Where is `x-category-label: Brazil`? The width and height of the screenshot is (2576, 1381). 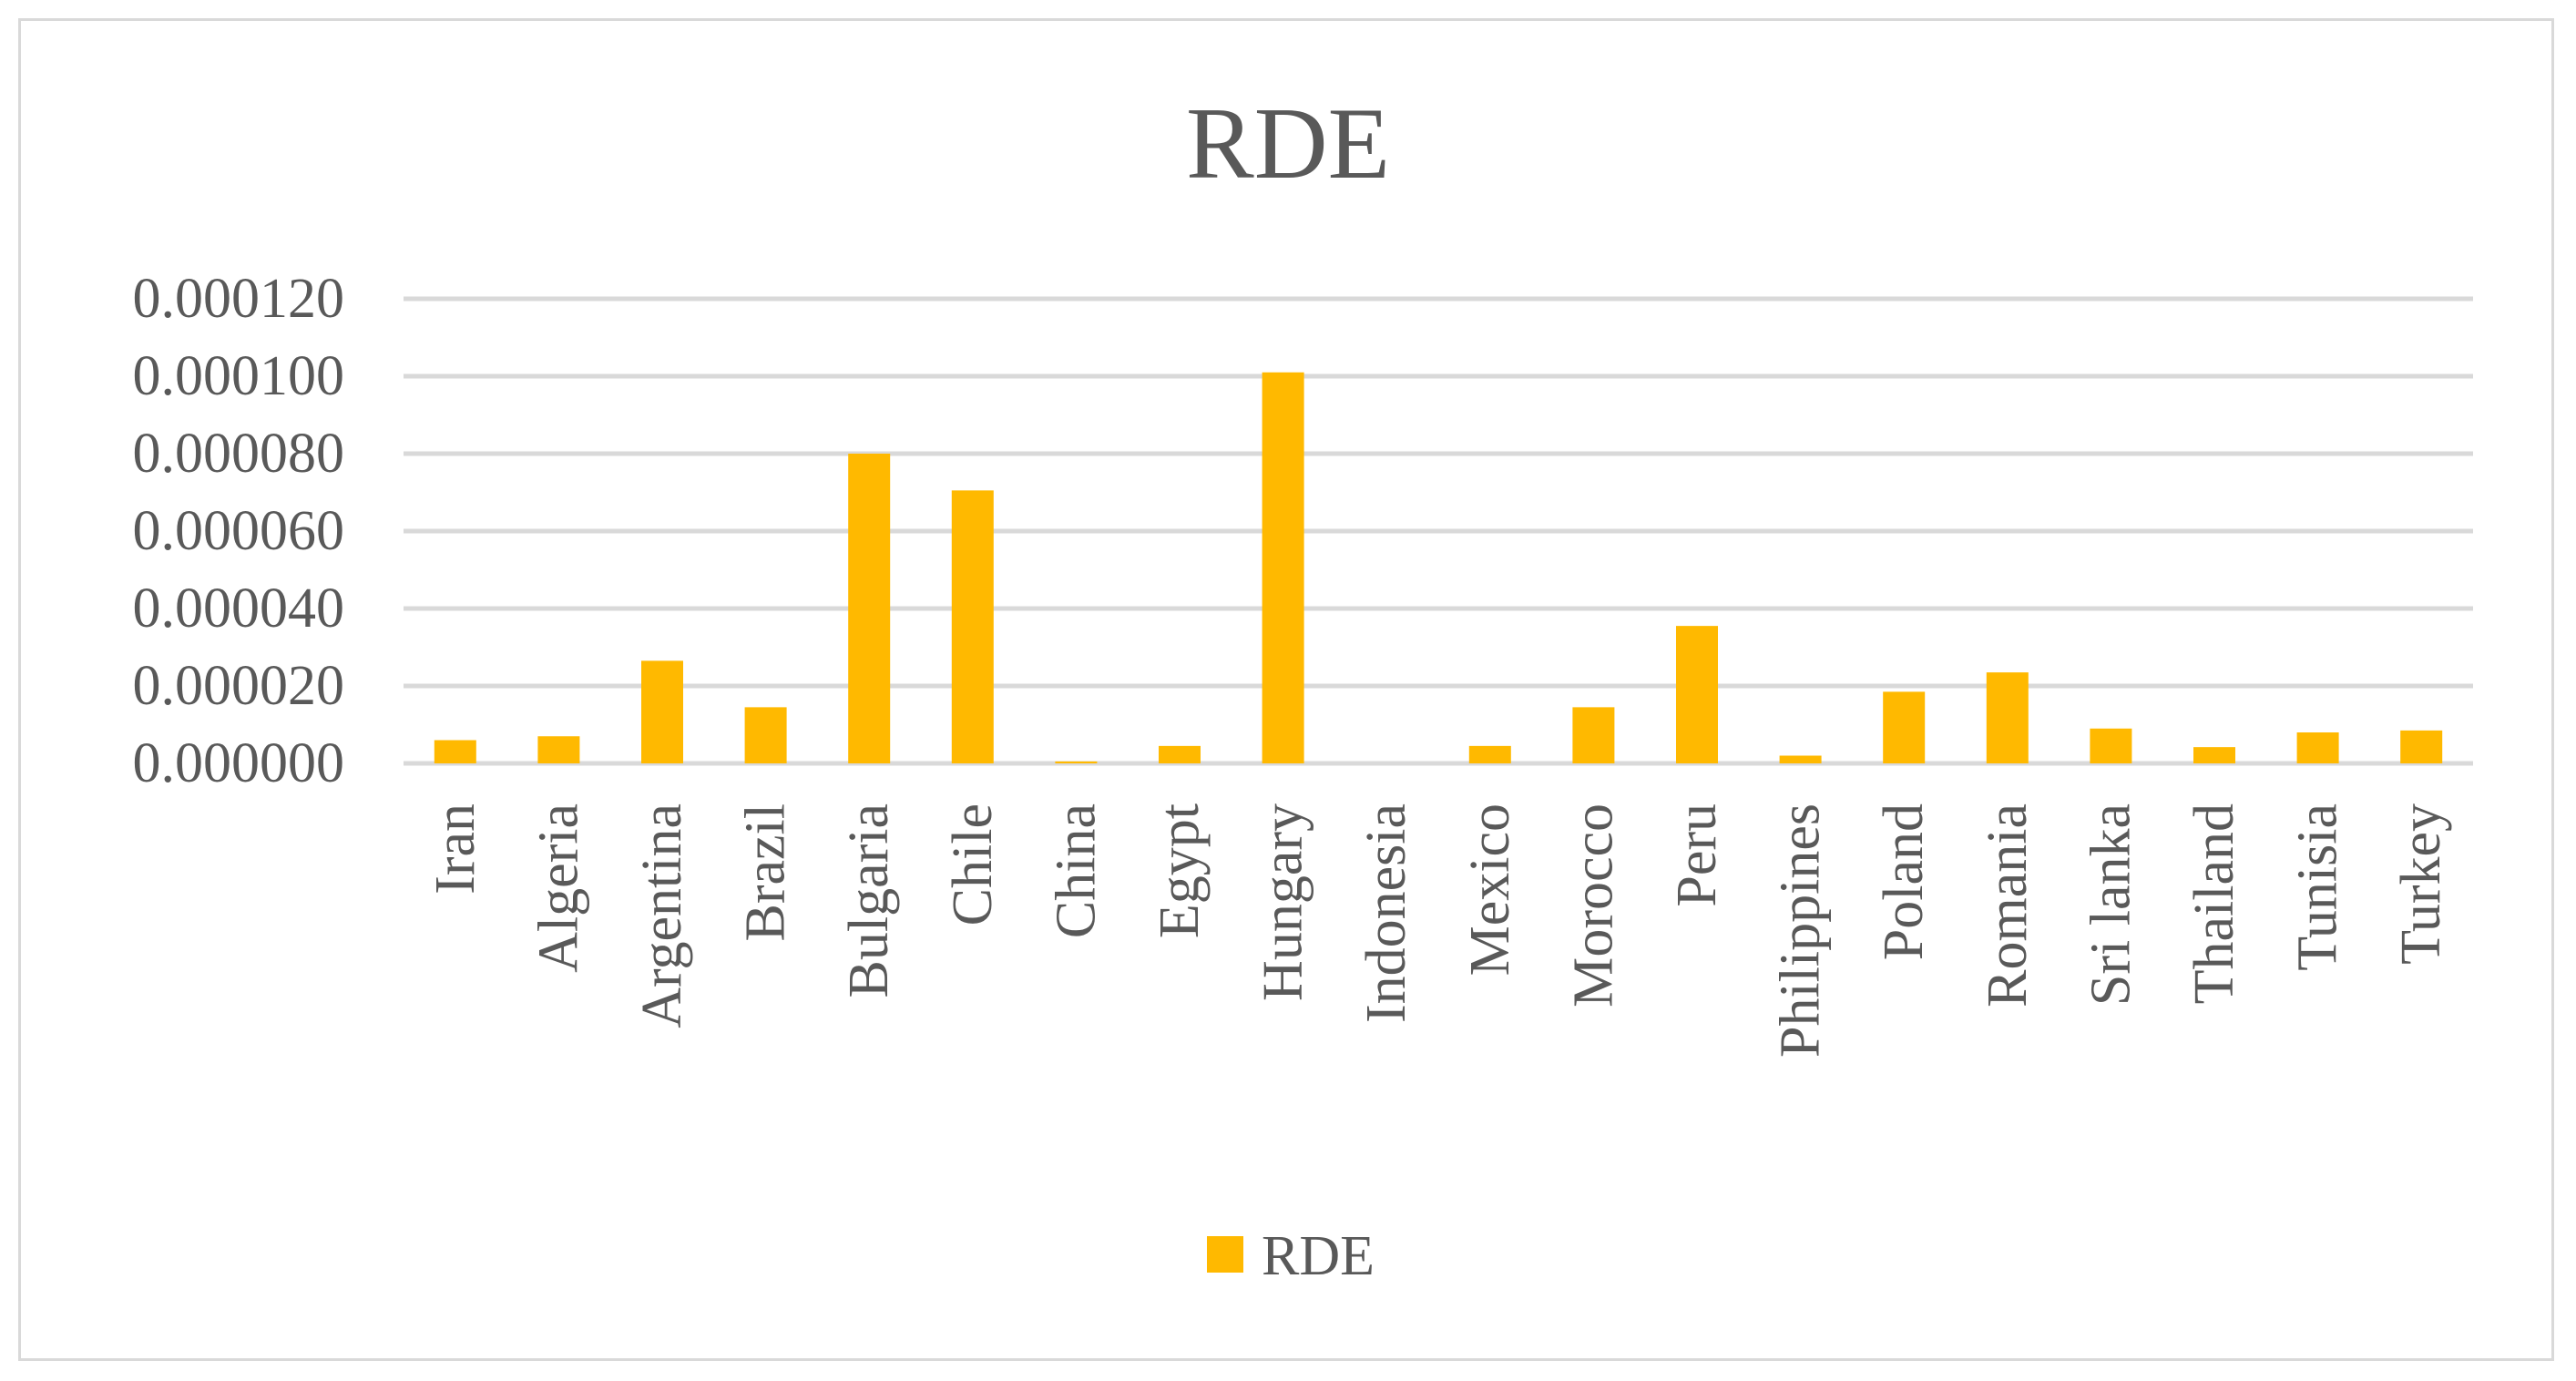 x-category-label: Brazil is located at coordinates (766, 872).